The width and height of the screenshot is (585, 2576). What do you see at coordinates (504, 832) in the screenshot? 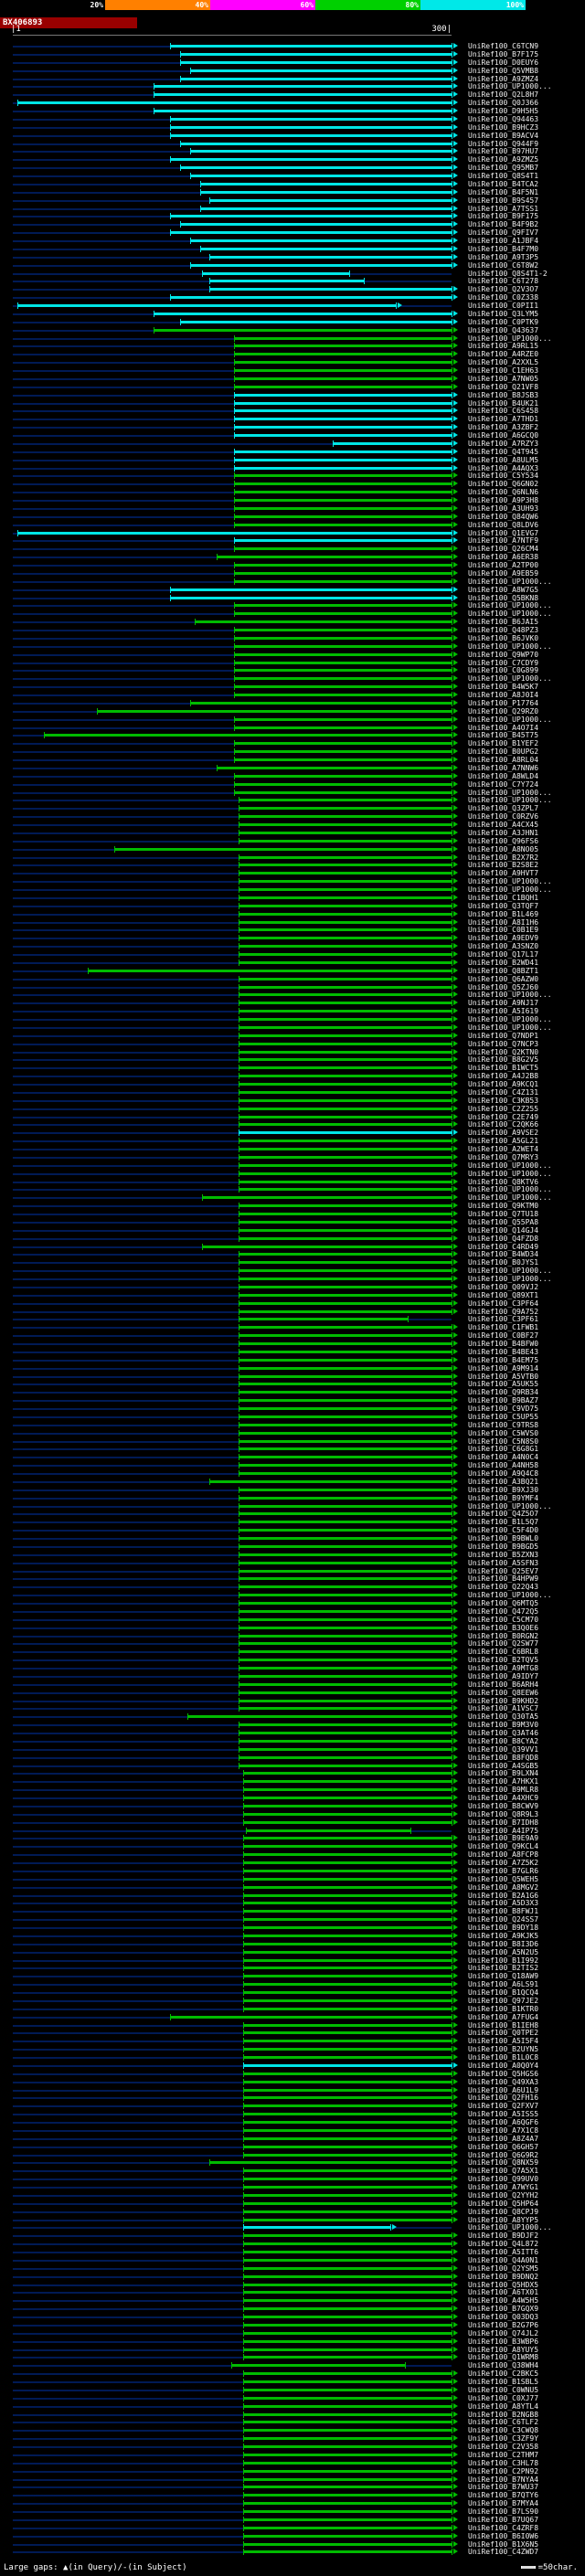
I see `hit-label: UniRef100_A3JHN1` at bounding box center [504, 832].